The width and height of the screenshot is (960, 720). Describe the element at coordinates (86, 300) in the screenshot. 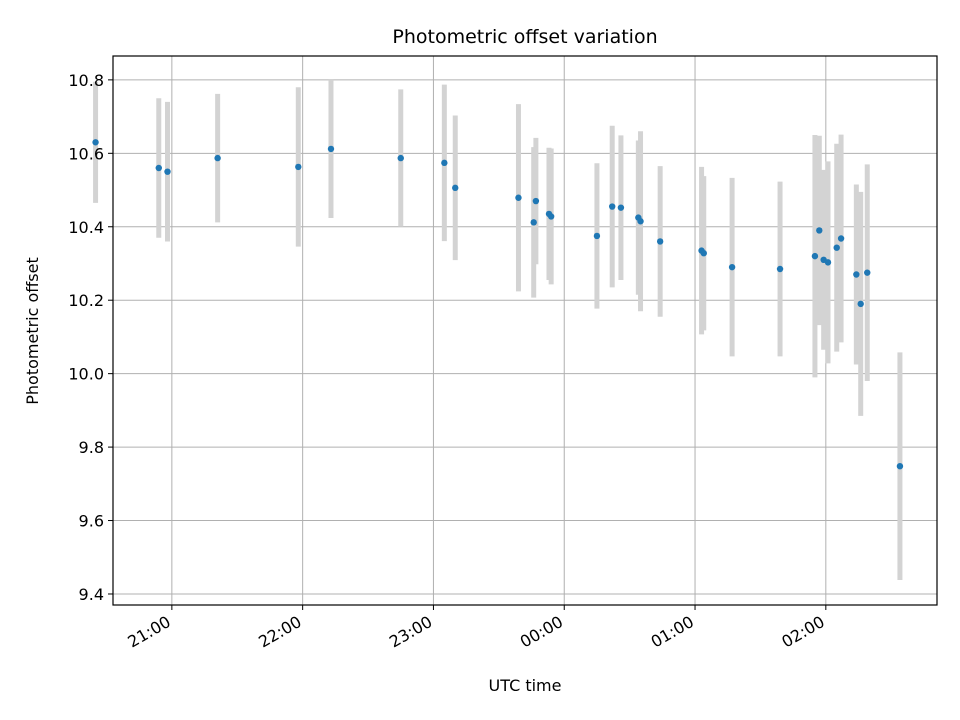

I see `y-tick-label: 10.2` at that location.